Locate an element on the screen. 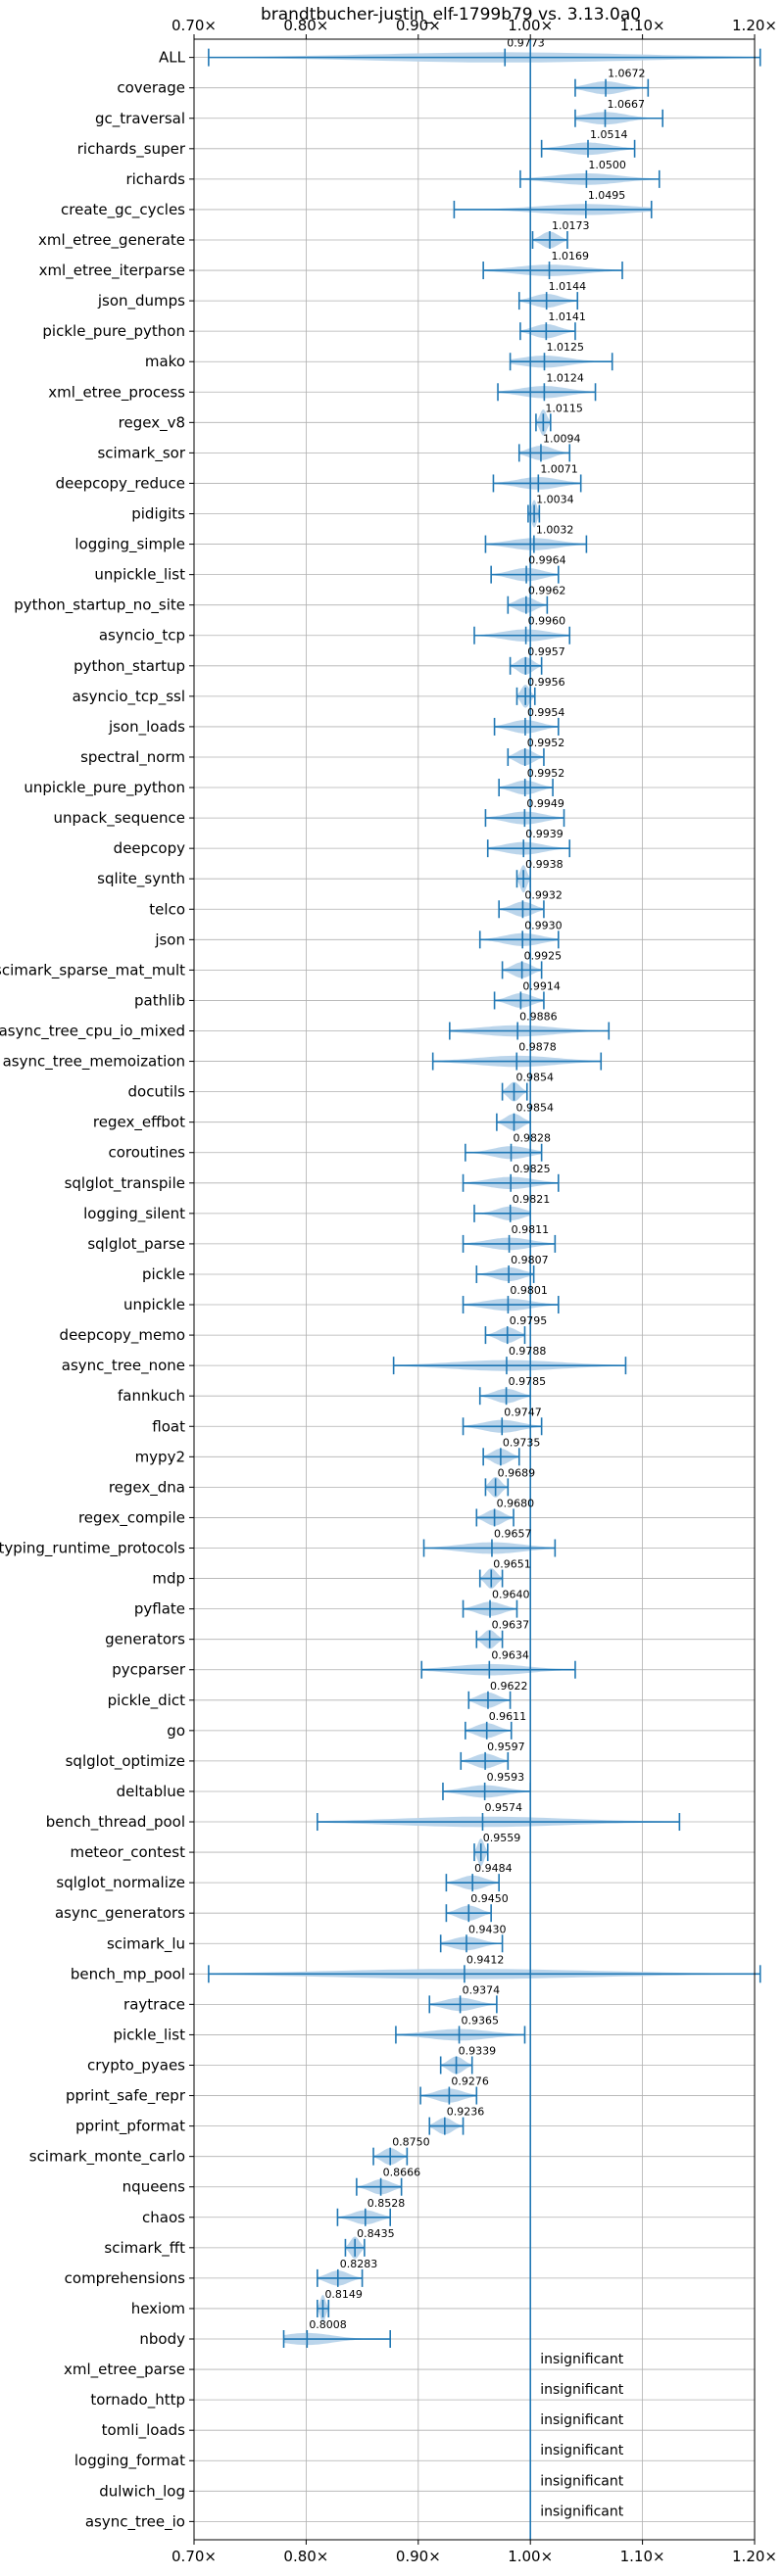 Image resolution: width=784 pixels, height=2576 pixels. category-label: crypto_pyaes is located at coordinates (136, 2065).